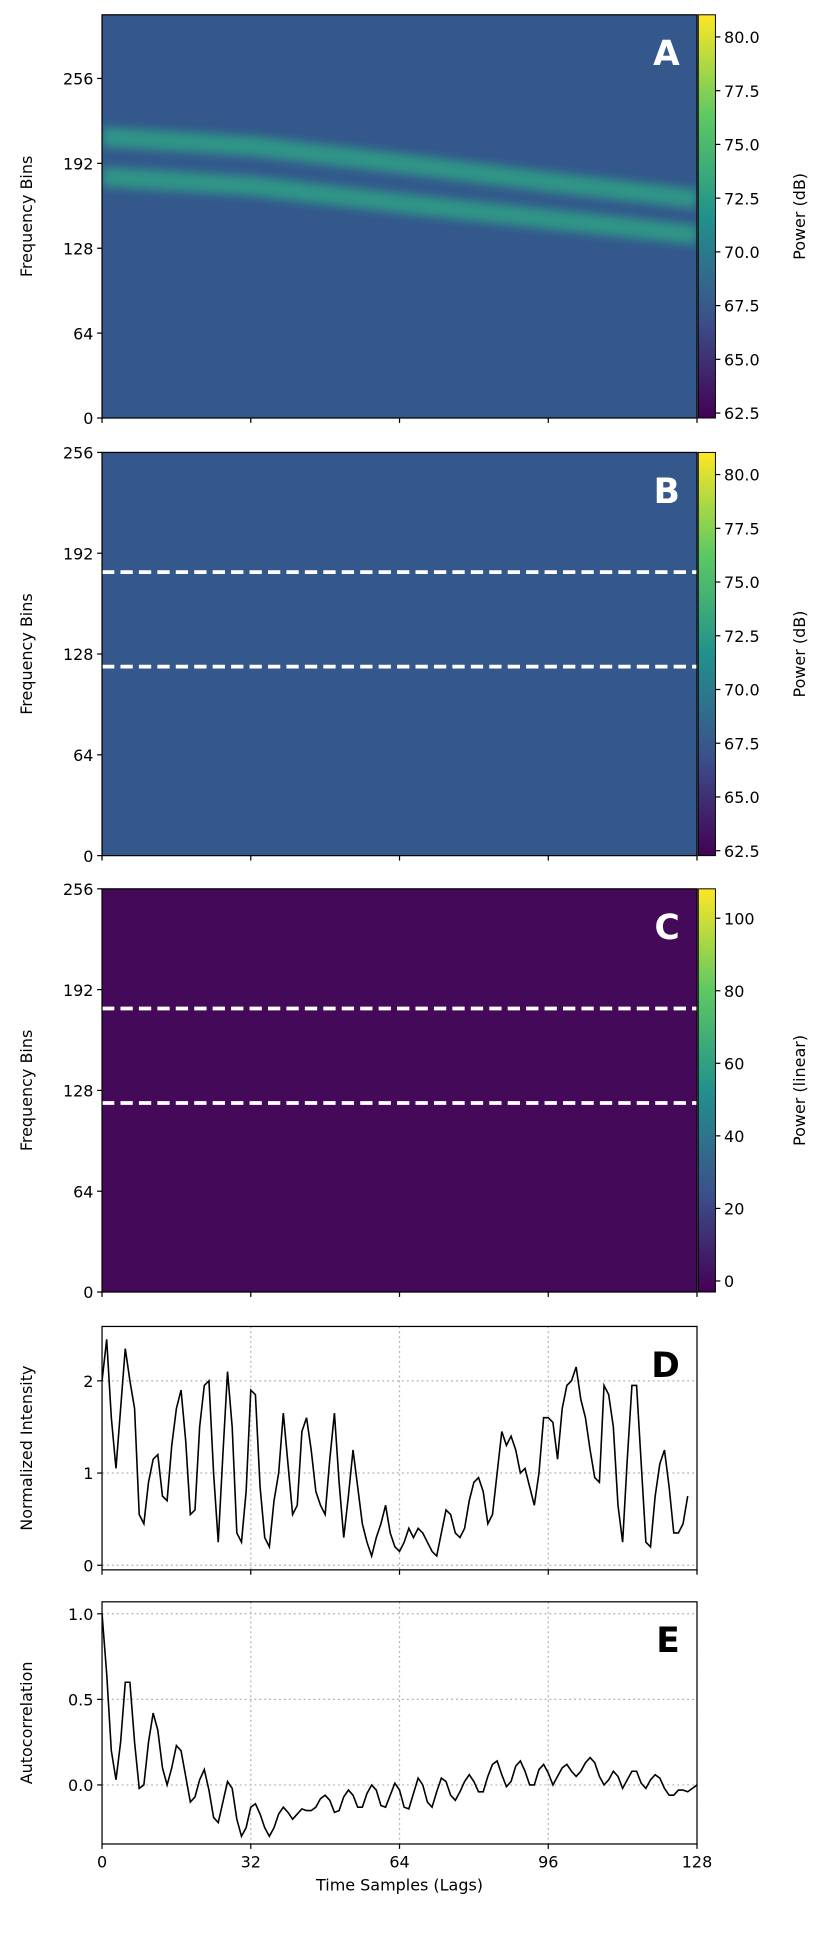 The width and height of the screenshot is (831, 1935). Describe the element at coordinates (665, 1366) in the screenshot. I see `panel-letter: D` at that location.